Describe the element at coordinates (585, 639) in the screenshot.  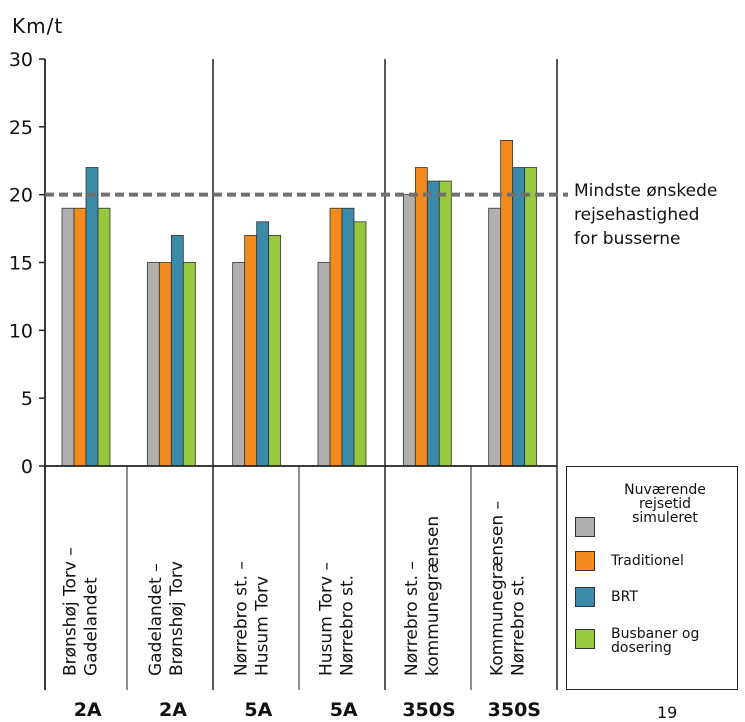
I see `legend-swatch-busbaner` at that location.